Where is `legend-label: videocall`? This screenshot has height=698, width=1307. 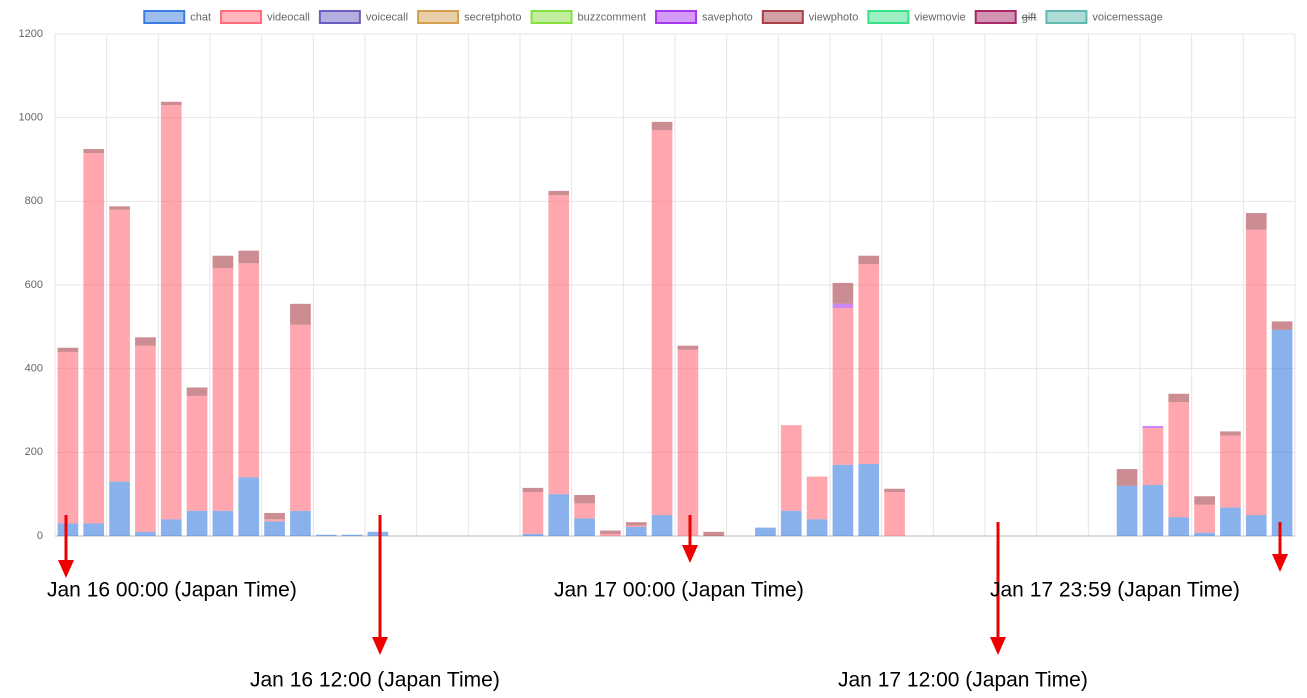
legend-label: videocall is located at coordinates (288, 17).